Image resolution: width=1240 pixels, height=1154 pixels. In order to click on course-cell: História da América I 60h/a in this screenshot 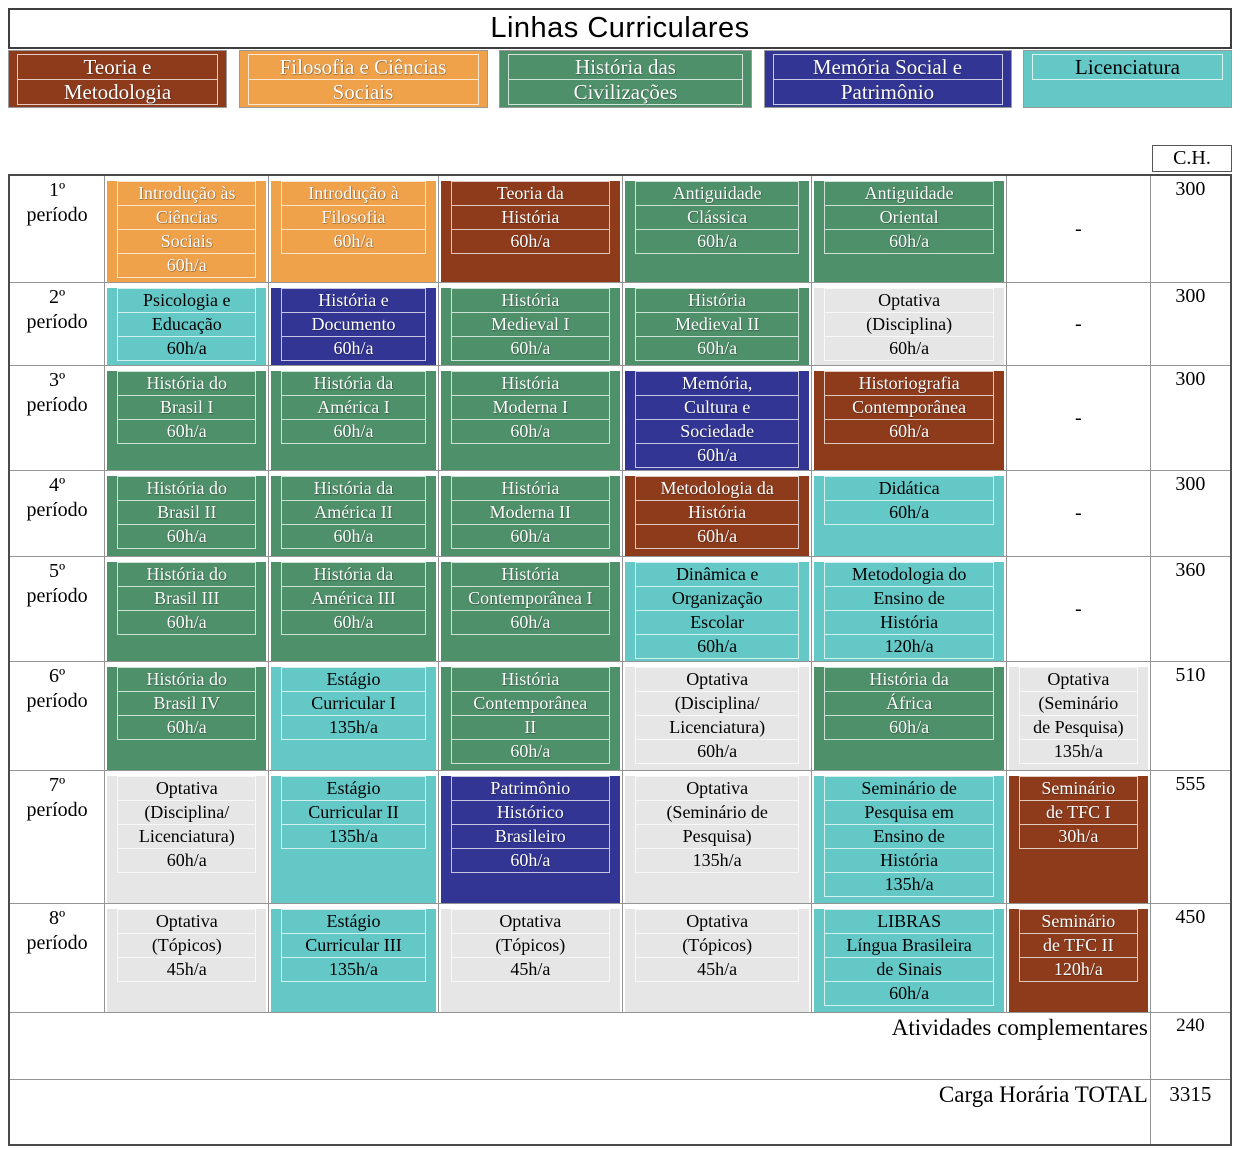, I will do `click(353, 418)`.